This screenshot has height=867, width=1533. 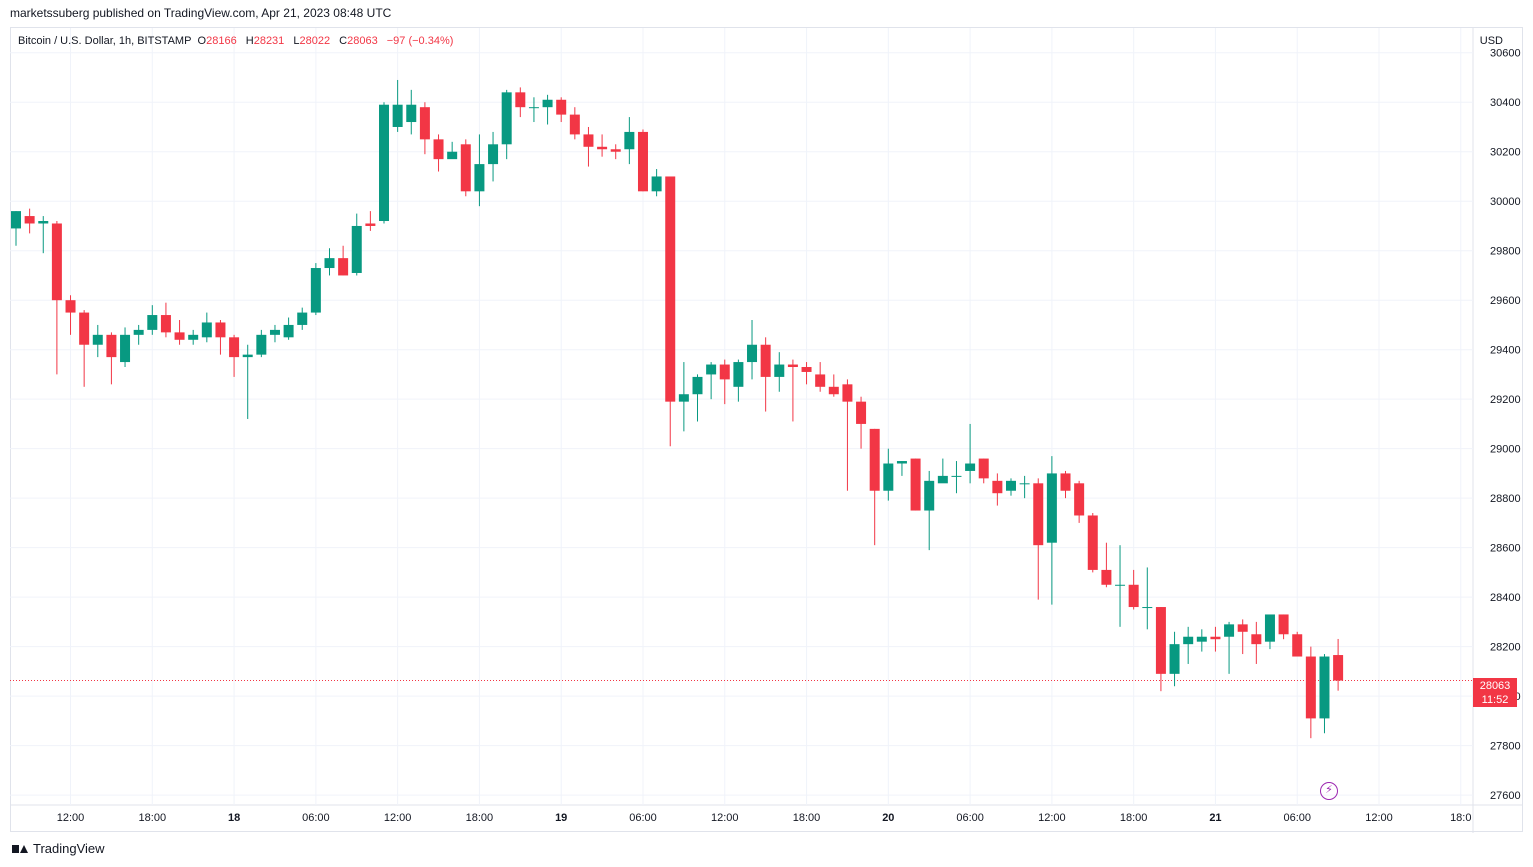 What do you see at coordinates (1491, 41) in the screenshot?
I see `currency-label: USD` at bounding box center [1491, 41].